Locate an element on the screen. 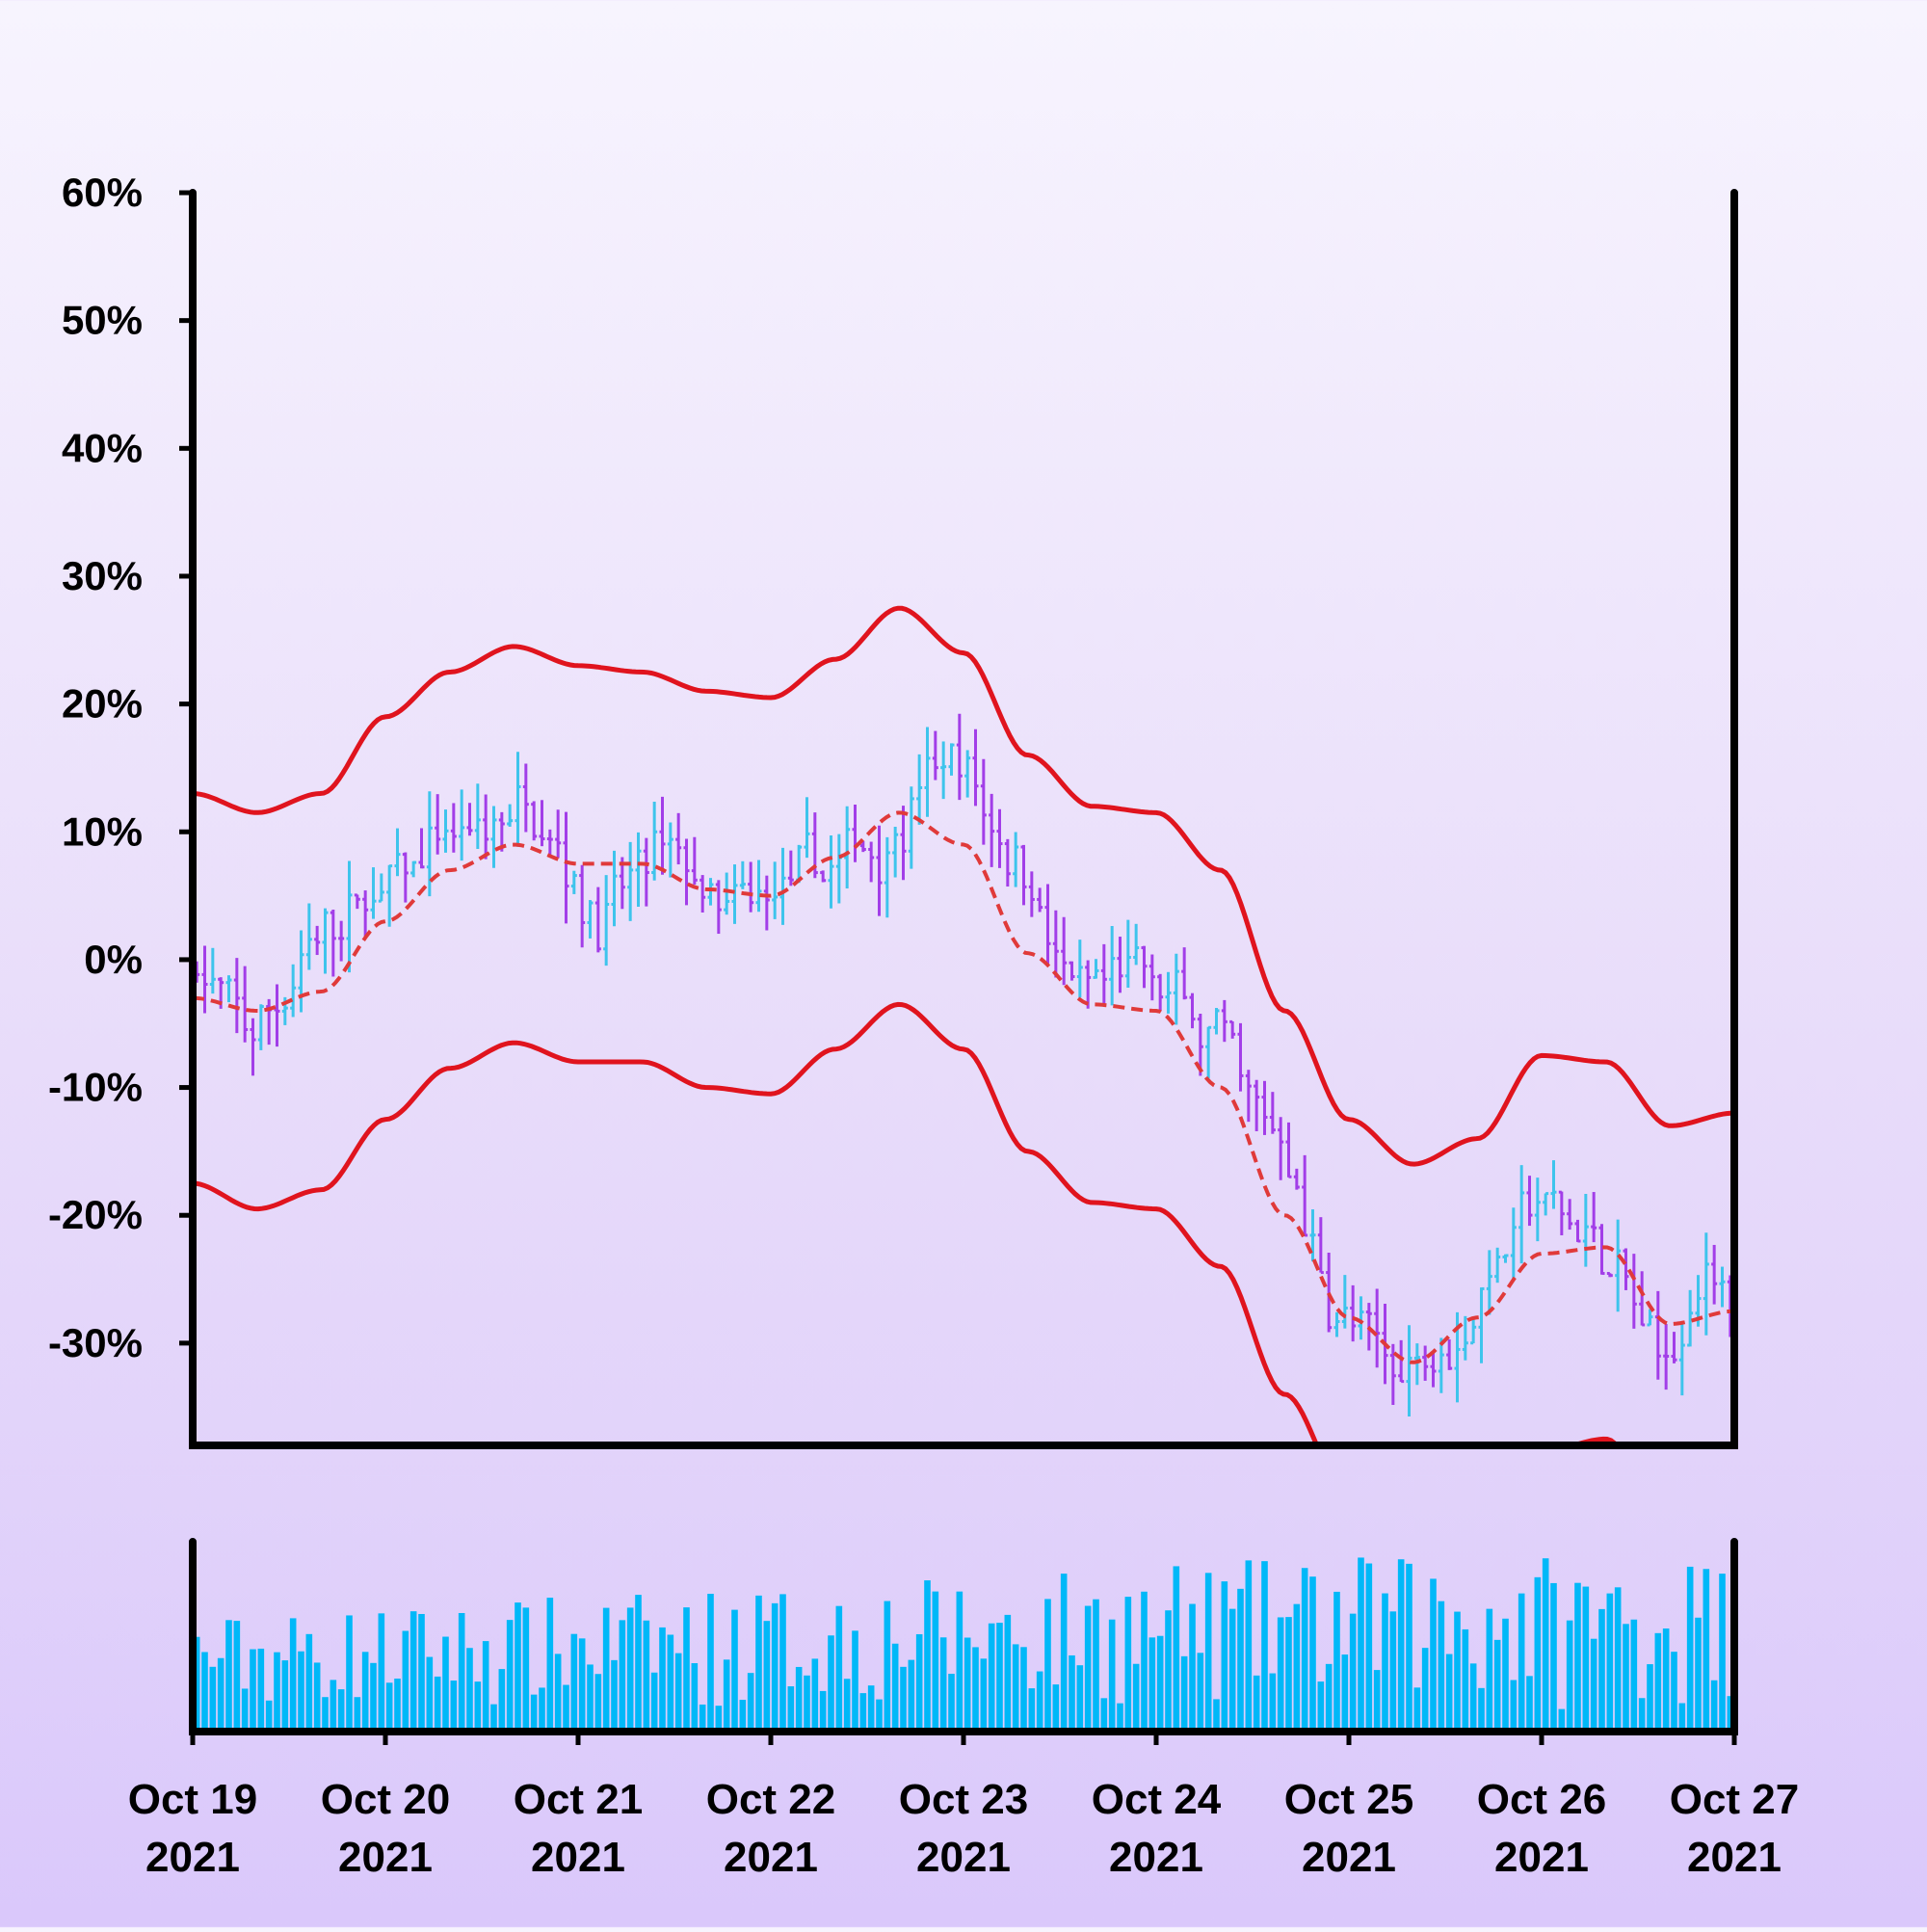  x-tick-label-date: Oct 20 is located at coordinates (386, 1799).